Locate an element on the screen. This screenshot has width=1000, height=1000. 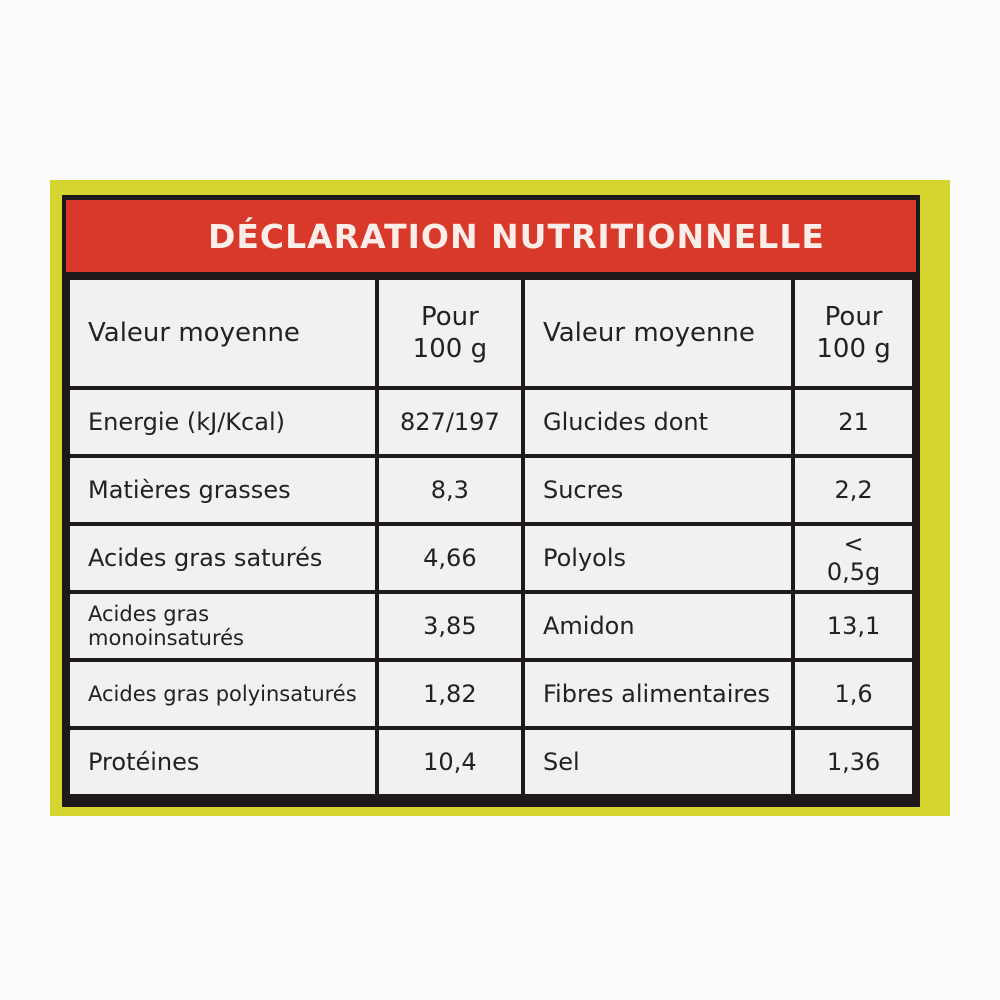
nutrient-value: 1,6 is located at coordinates (853, 694).